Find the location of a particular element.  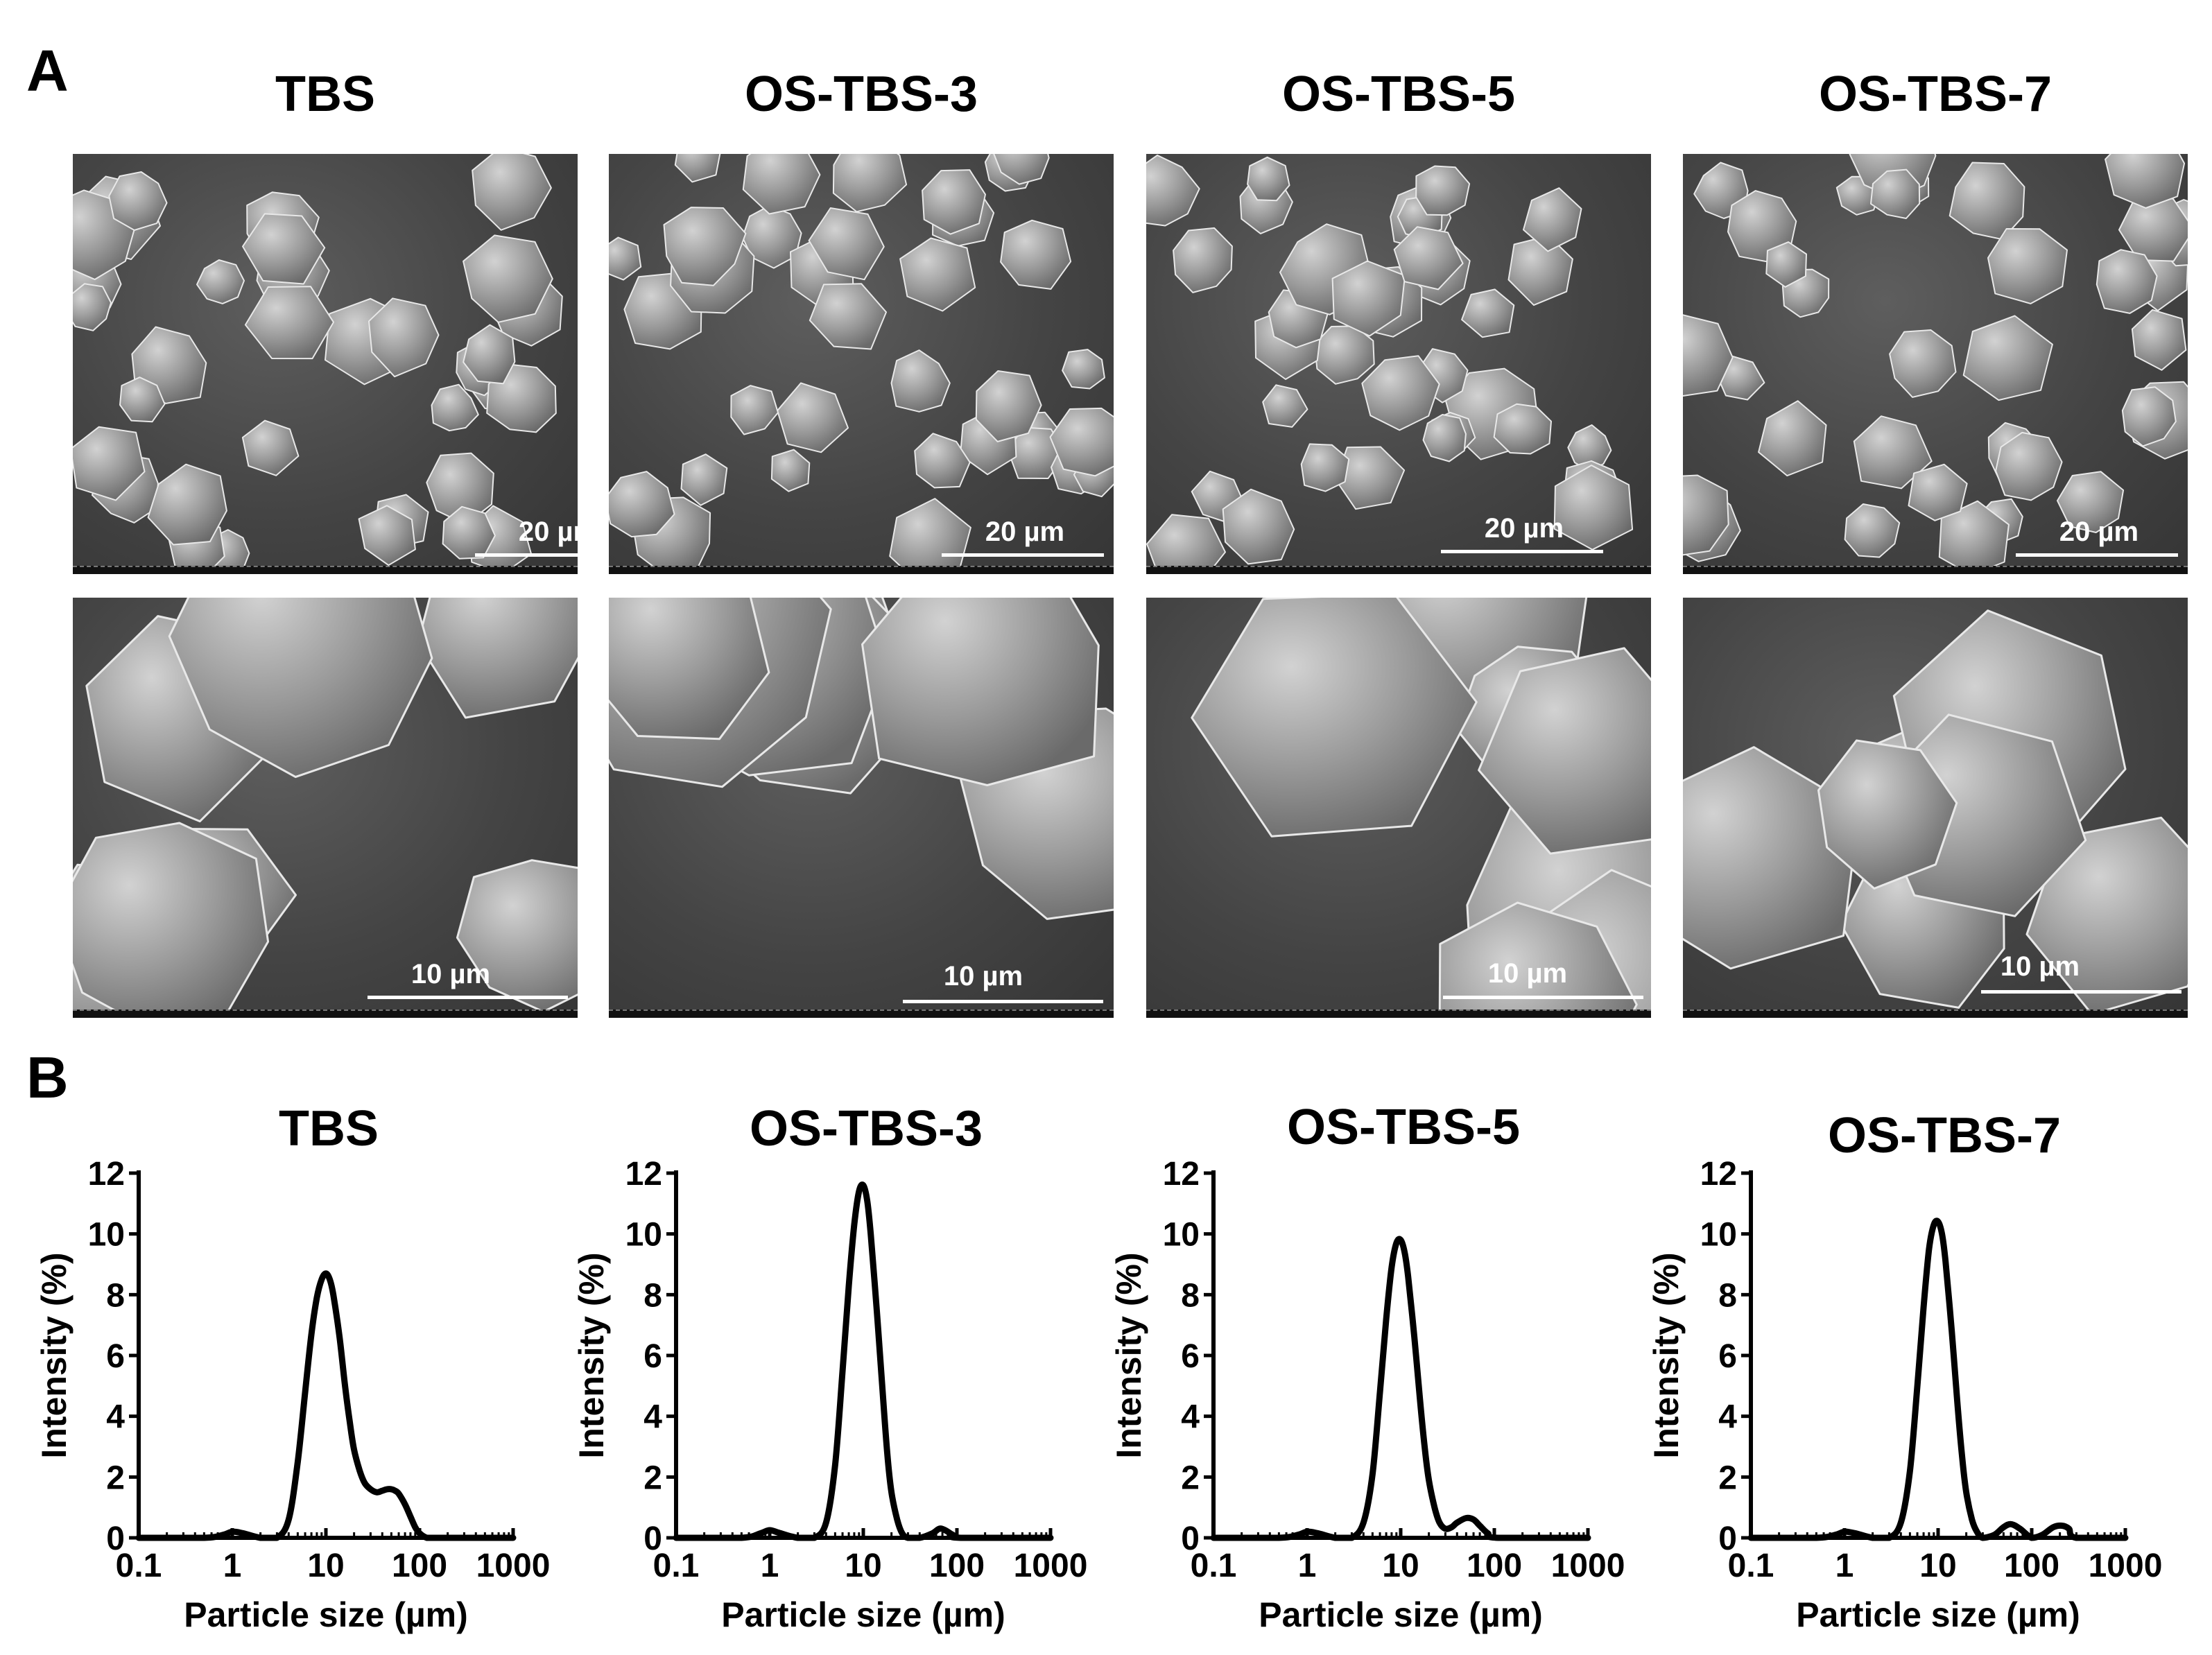

chart-title-os-tbs-3: OS-TBS-3 is located at coordinates (866, 1128).